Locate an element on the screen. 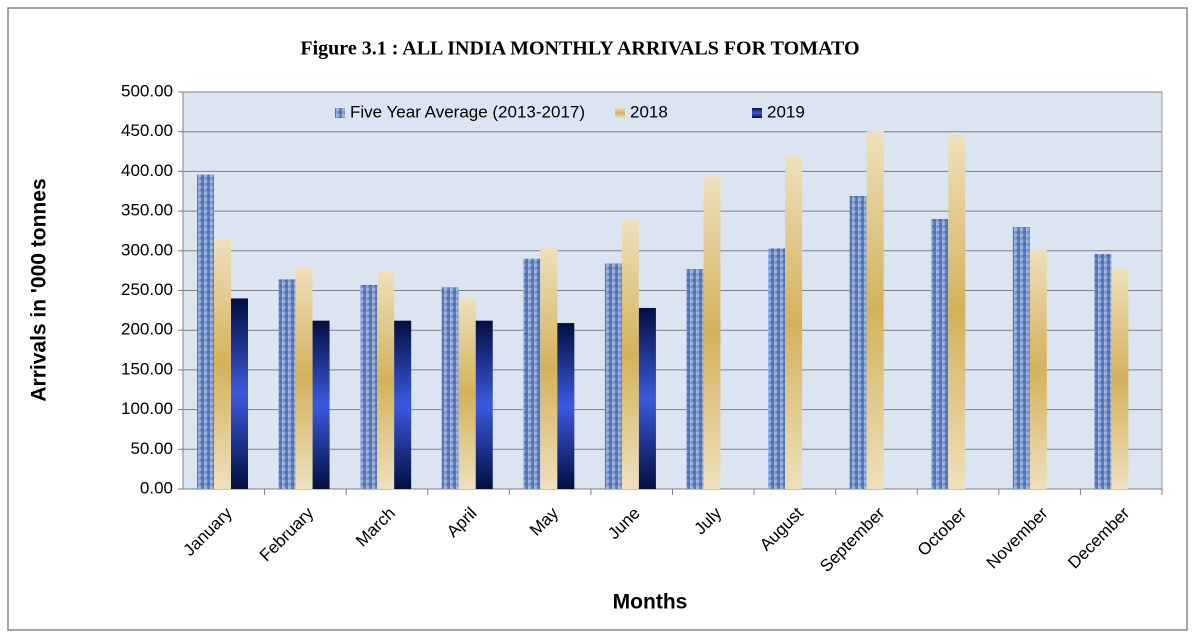 The width and height of the screenshot is (1195, 637). y-tick-label: 250.00 is located at coordinates (147, 289).